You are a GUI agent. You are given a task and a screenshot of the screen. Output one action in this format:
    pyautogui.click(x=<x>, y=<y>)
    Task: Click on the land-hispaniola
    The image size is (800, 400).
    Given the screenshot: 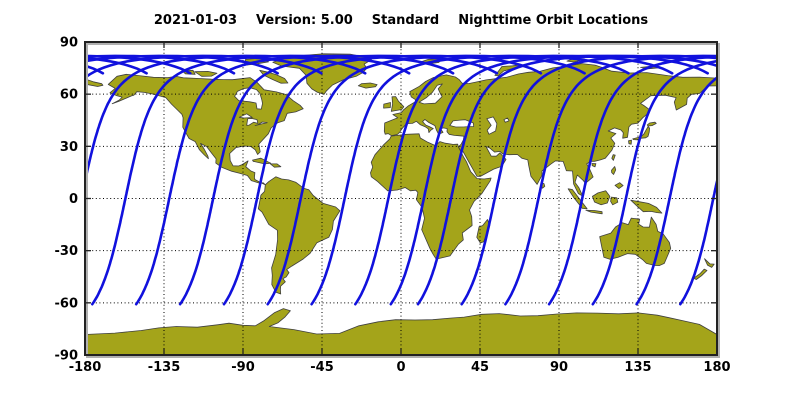 What is the action you would take?
    pyautogui.click(x=276, y=165)
    